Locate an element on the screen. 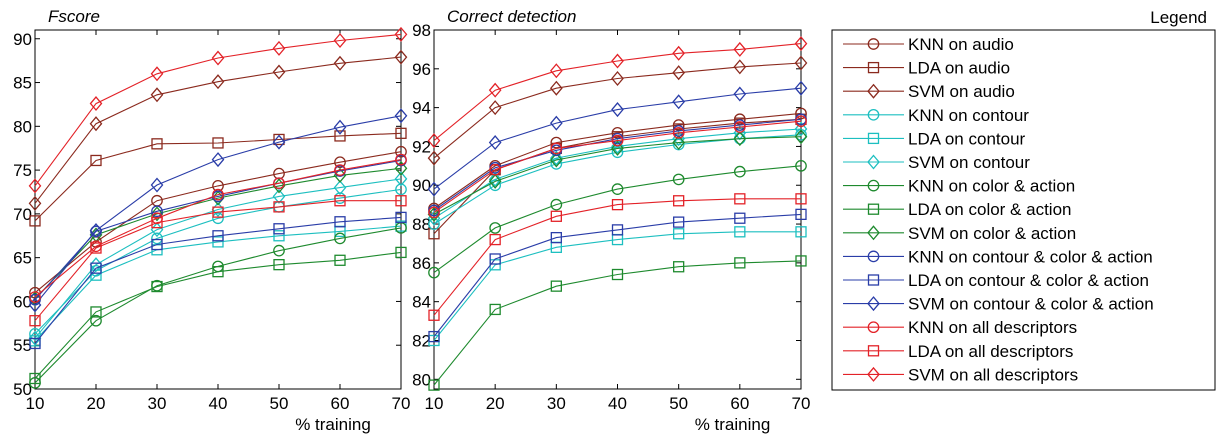  y-tick-label: 90 is located at coordinates (421, 185).